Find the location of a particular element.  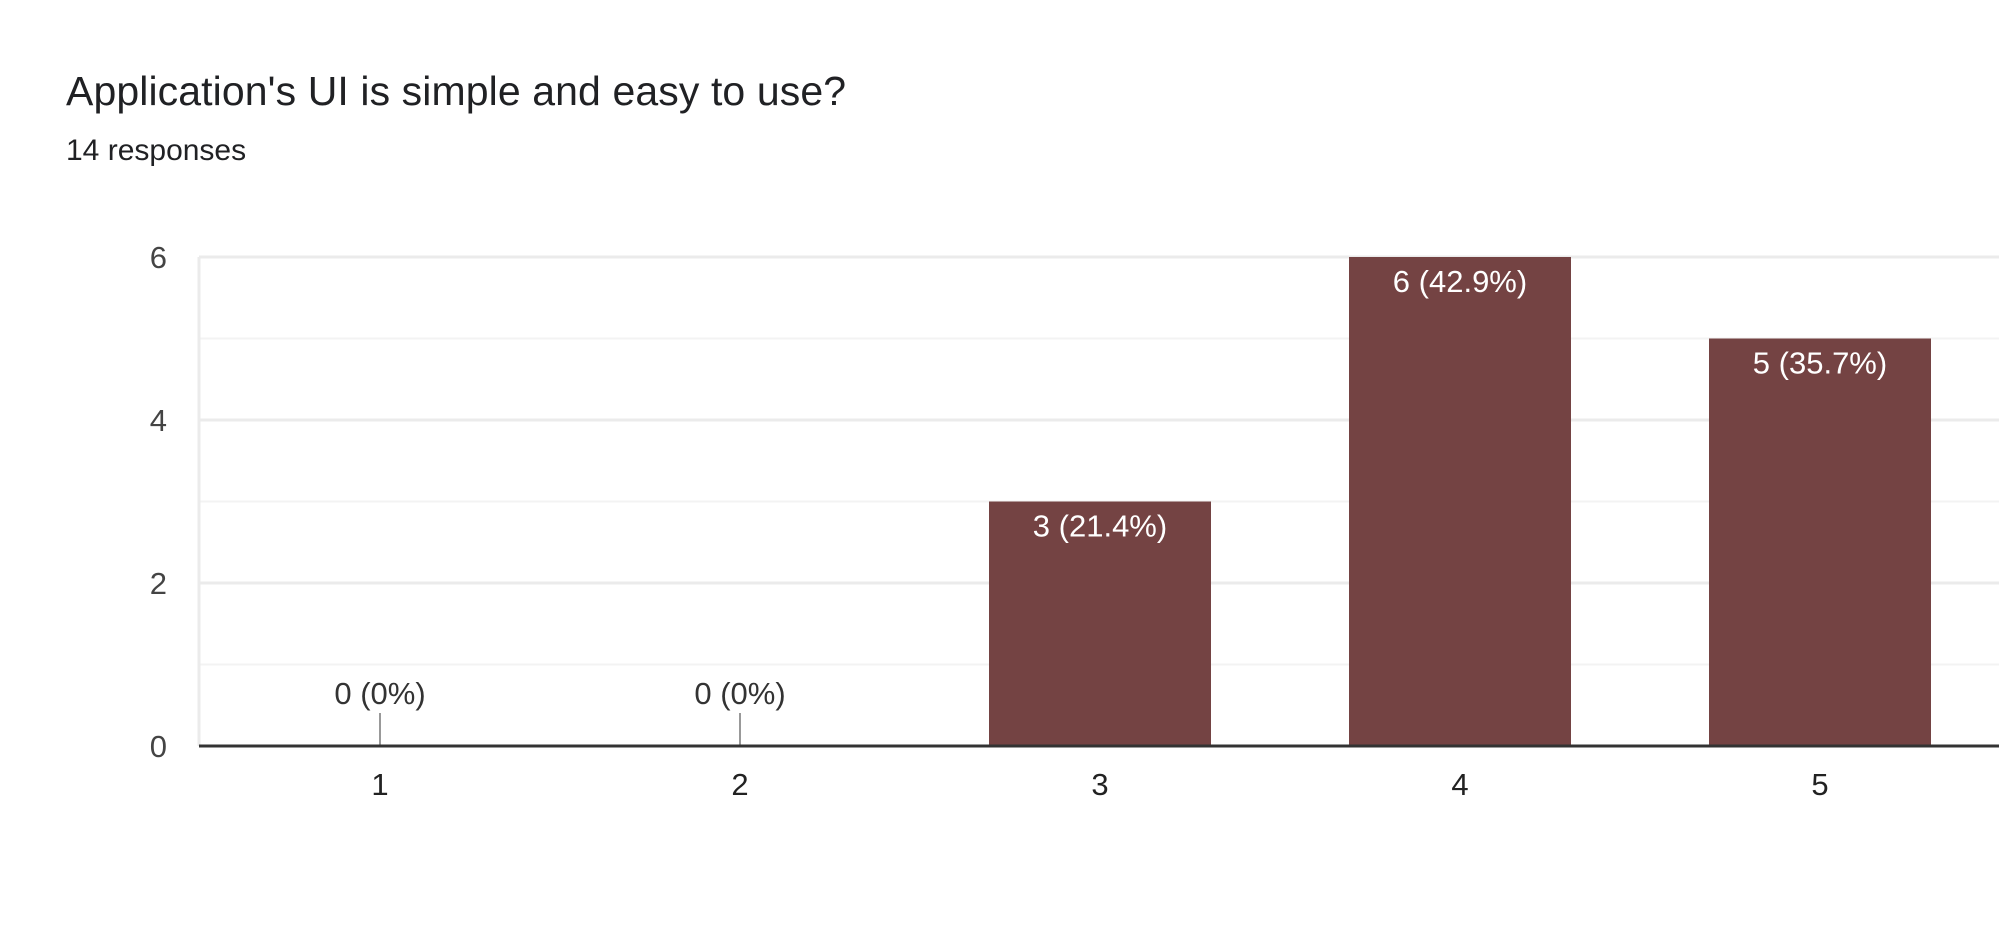

response-count: 14 responses is located at coordinates (156, 150).